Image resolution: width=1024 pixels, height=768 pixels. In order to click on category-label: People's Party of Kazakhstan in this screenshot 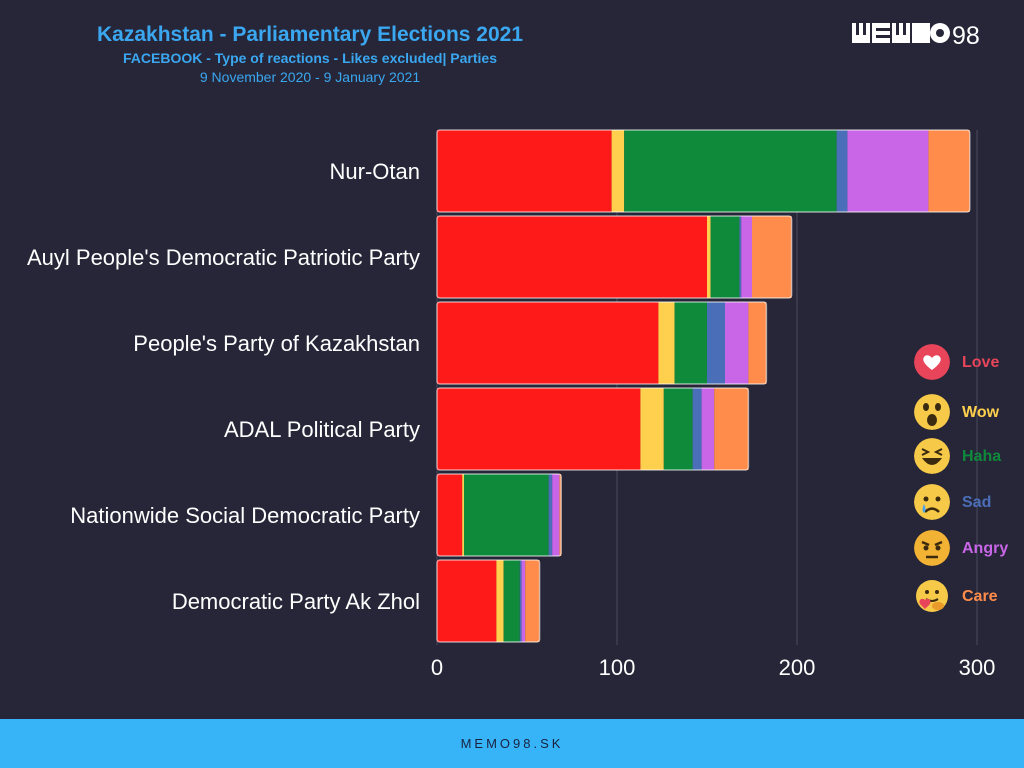, I will do `click(276, 343)`.